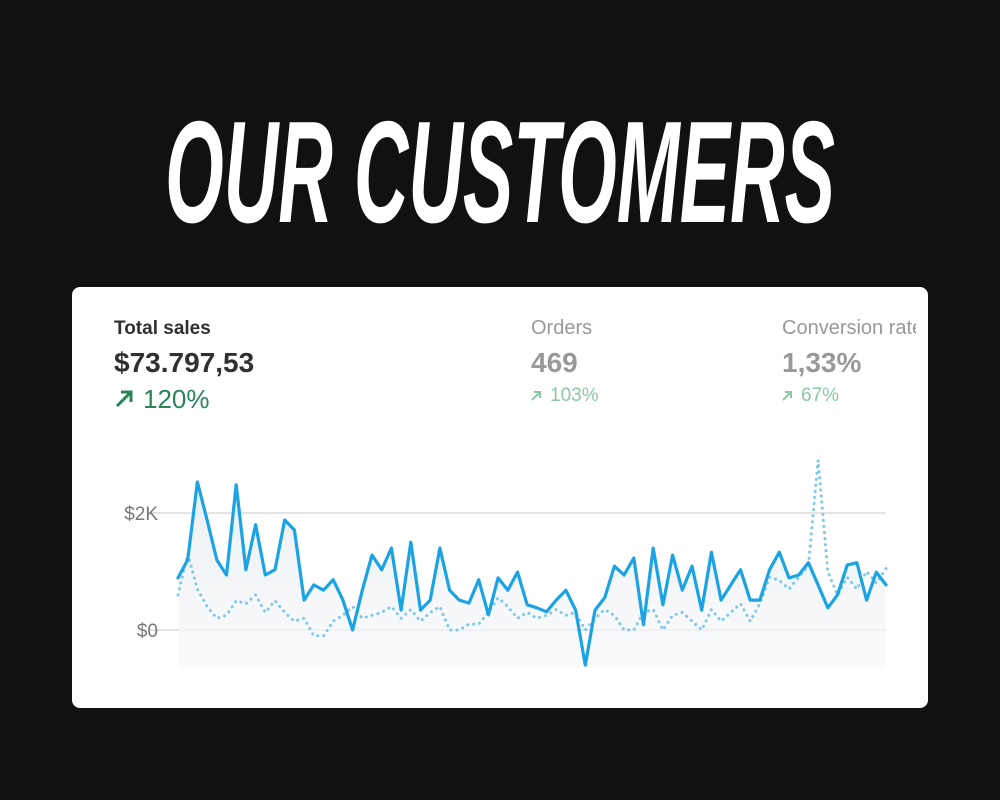 The height and width of the screenshot is (800, 1000). What do you see at coordinates (821, 362) in the screenshot?
I see `metric-value: 1,33%` at bounding box center [821, 362].